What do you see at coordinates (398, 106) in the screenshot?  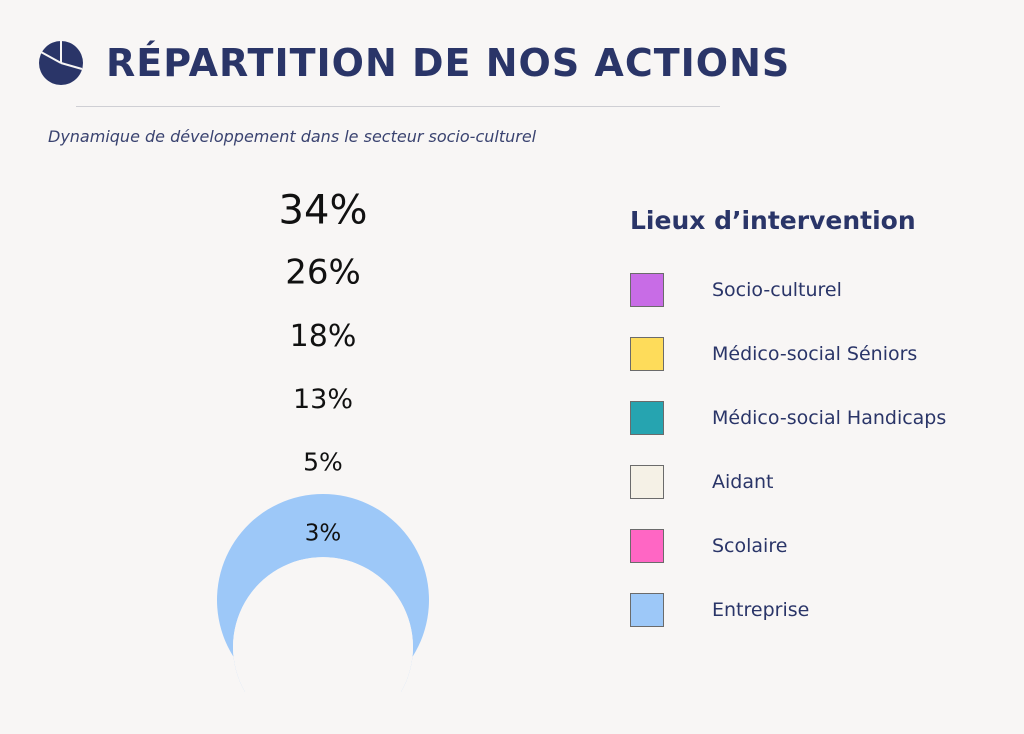 I see `title-divider` at bounding box center [398, 106].